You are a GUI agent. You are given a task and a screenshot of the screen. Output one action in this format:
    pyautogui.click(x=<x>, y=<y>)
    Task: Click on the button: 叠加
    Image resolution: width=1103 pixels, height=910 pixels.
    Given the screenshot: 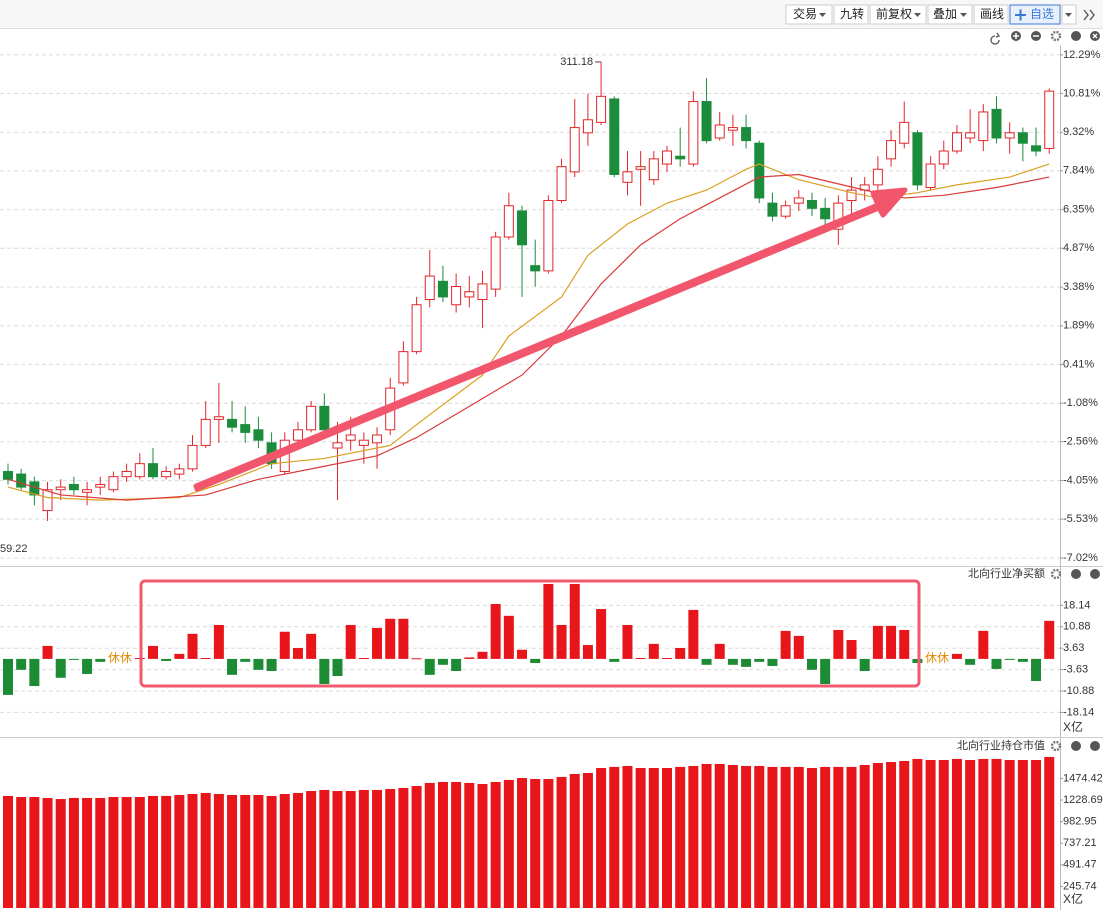 What is the action you would take?
    pyautogui.click(x=945, y=14)
    